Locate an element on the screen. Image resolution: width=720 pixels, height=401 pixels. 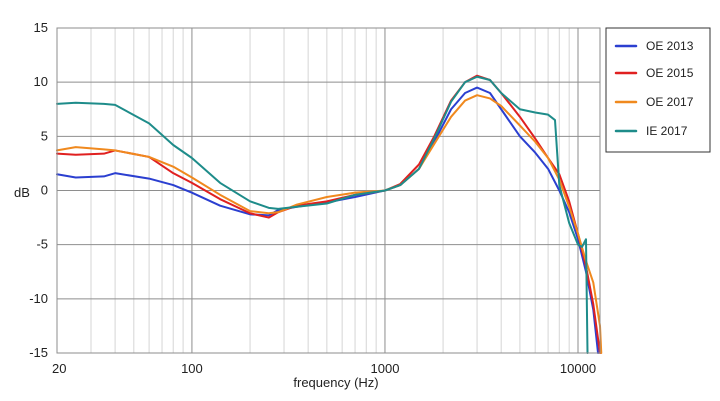
y-tick-label: -10 is located at coordinates (38, 298).